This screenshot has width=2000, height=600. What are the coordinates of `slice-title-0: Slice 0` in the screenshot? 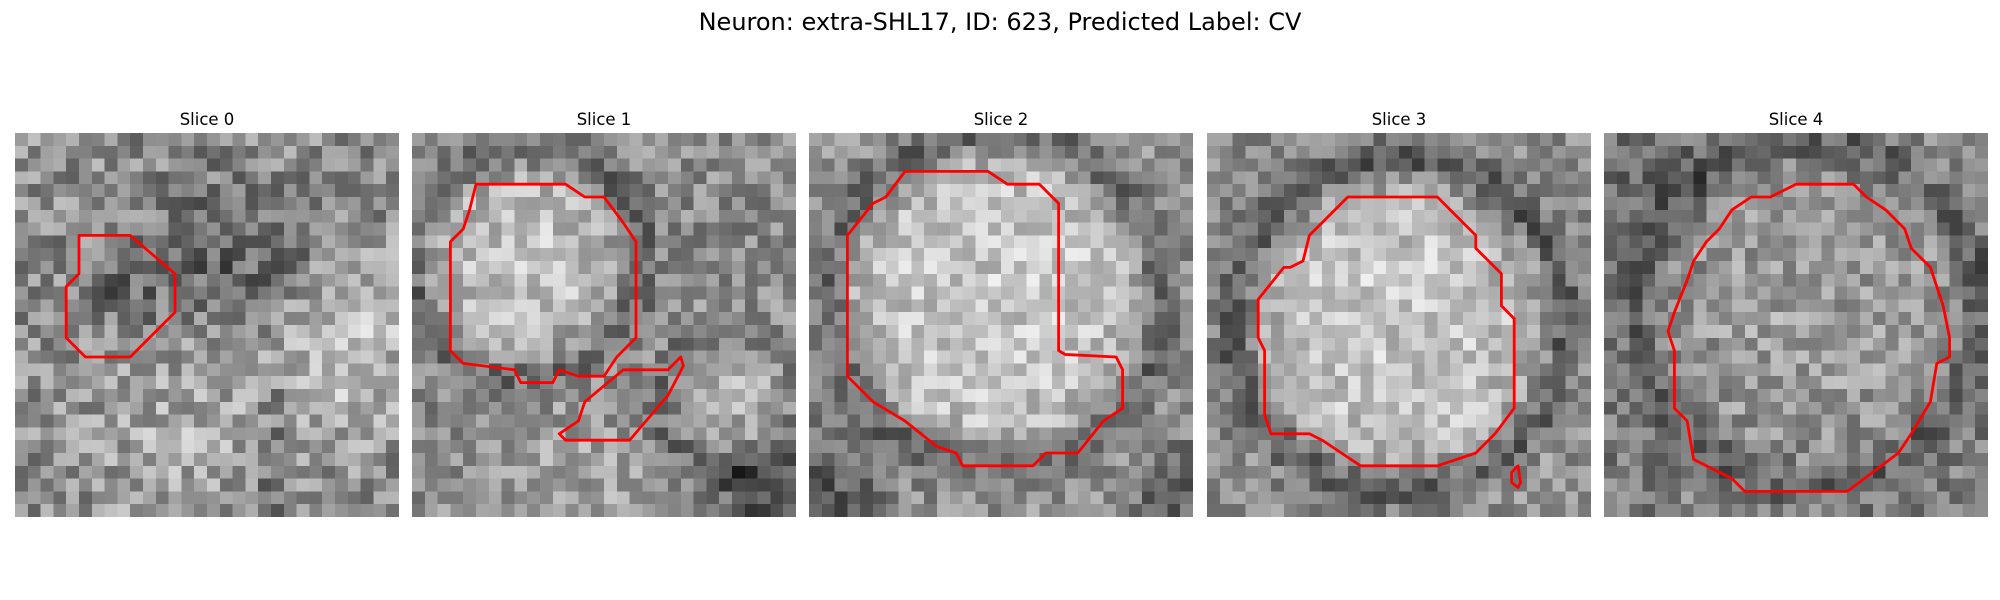 It's located at (207, 119).